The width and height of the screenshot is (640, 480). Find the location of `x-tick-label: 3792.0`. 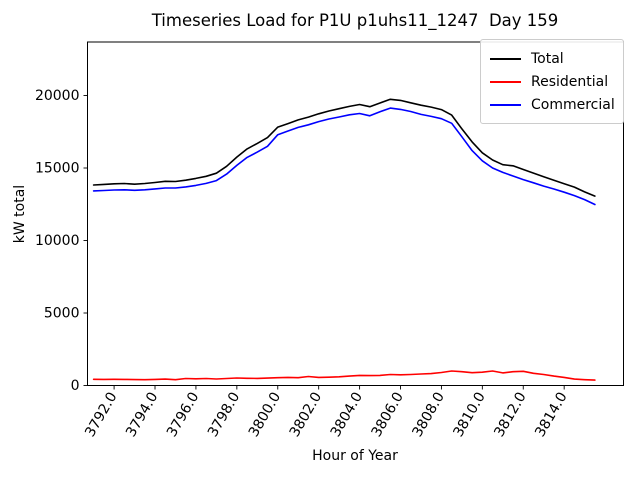

x-tick-label: 3792.0 is located at coordinates (101, 415).